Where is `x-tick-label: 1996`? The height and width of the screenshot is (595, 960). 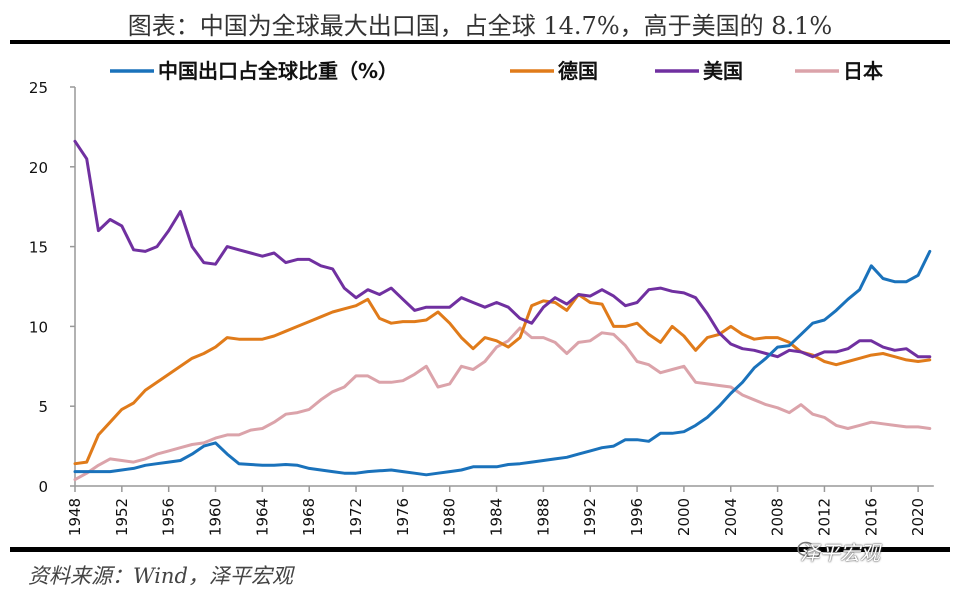 x-tick-label: 1996 is located at coordinates (637, 517).